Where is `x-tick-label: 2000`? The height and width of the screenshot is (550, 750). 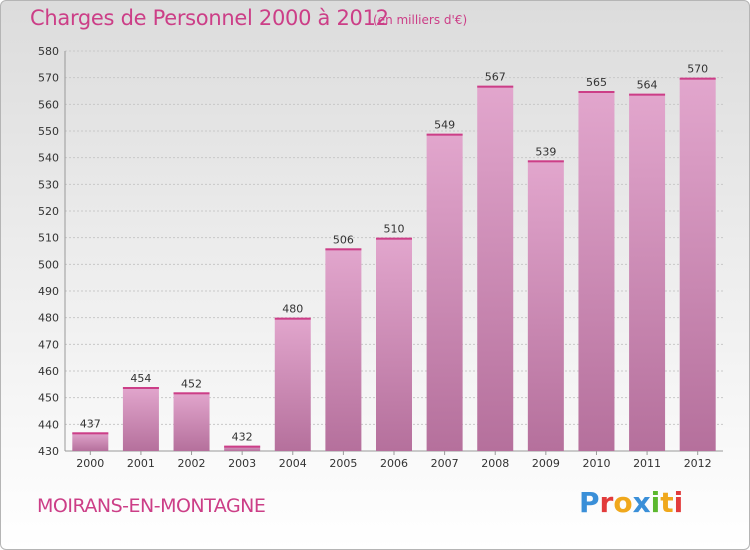 x-tick-label: 2000 is located at coordinates (90, 463).